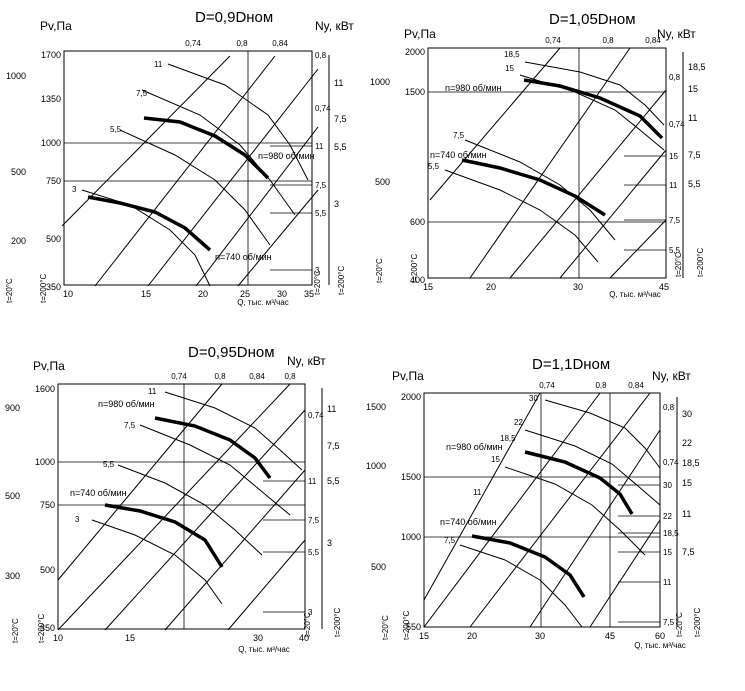 Image resolution: width=745 pixels, height=691 pixels. I want to click on x-tick-label: 25, so click(245, 294).